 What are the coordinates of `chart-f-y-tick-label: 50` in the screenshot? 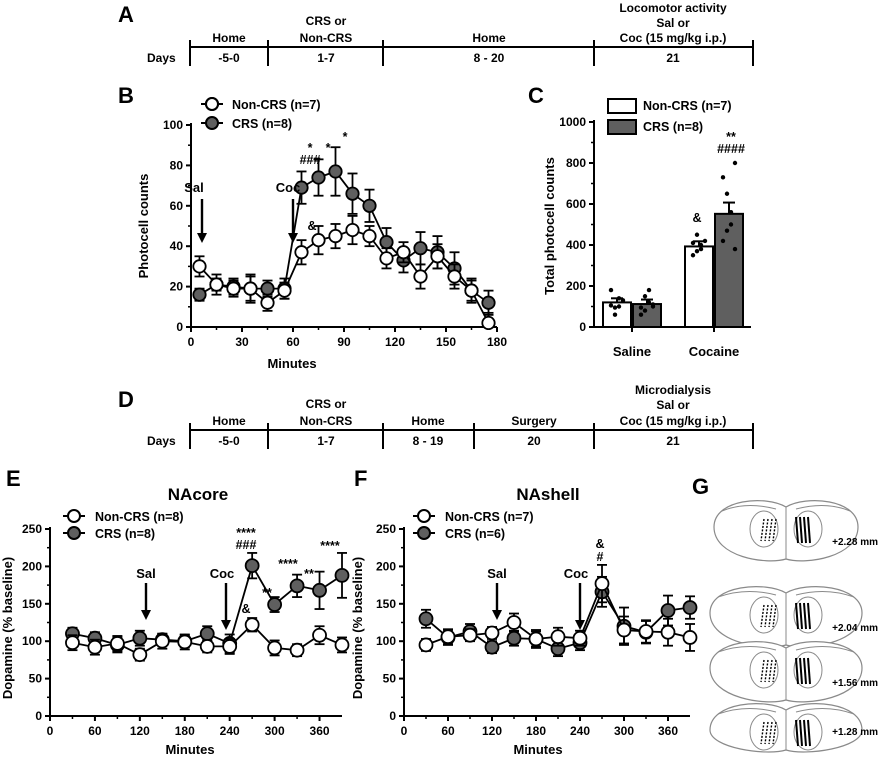 It's located at (390, 679).